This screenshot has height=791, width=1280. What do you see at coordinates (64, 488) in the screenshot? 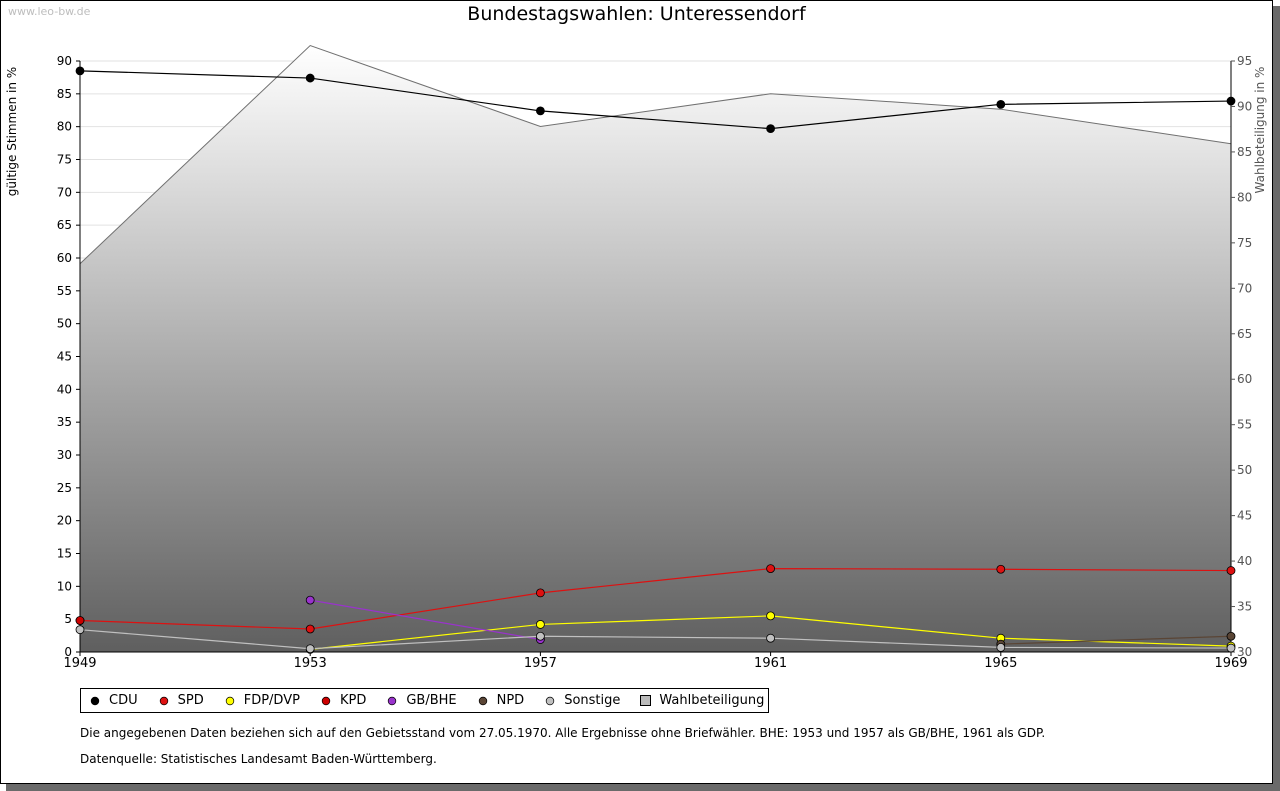
I see `y-tick-label: 25` at bounding box center [64, 488].